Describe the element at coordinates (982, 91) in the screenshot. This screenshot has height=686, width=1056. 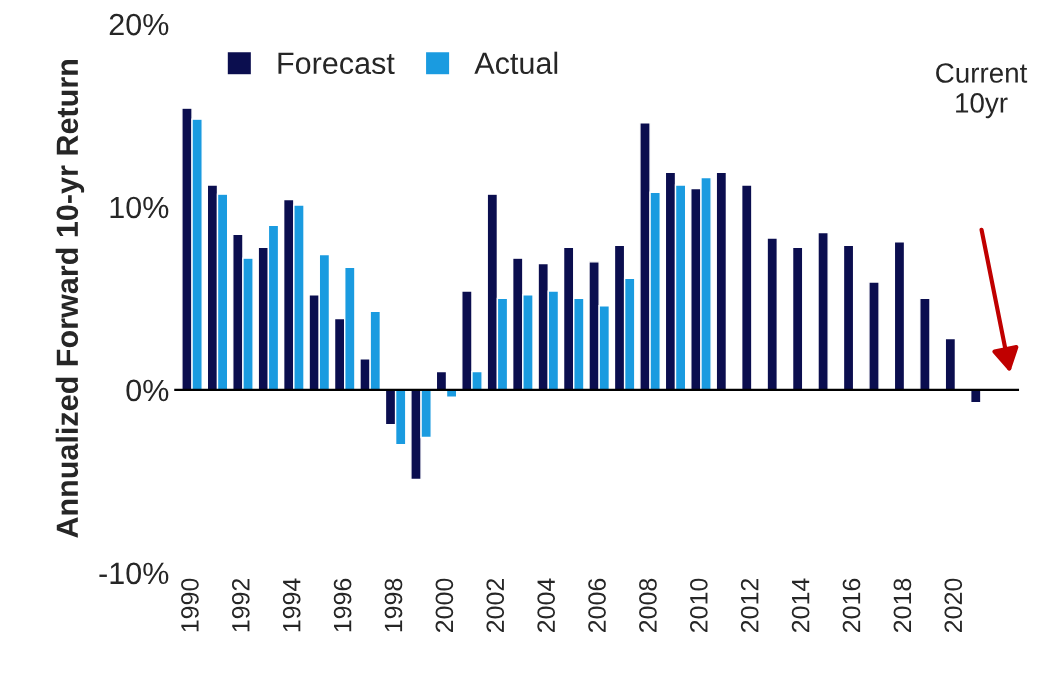
I see `annotation: Current 10yr` at that location.